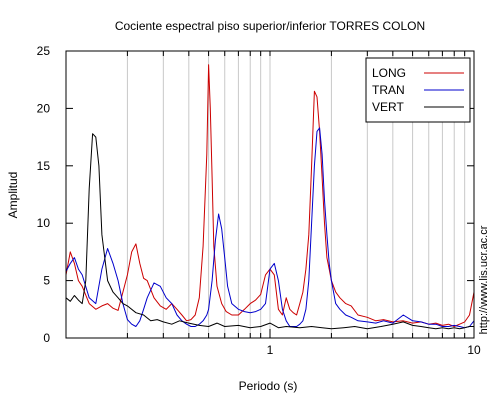 The height and width of the screenshot is (400, 500). Describe the element at coordinates (44, 51) in the screenshot. I see `y-tick-label: 25` at that location.